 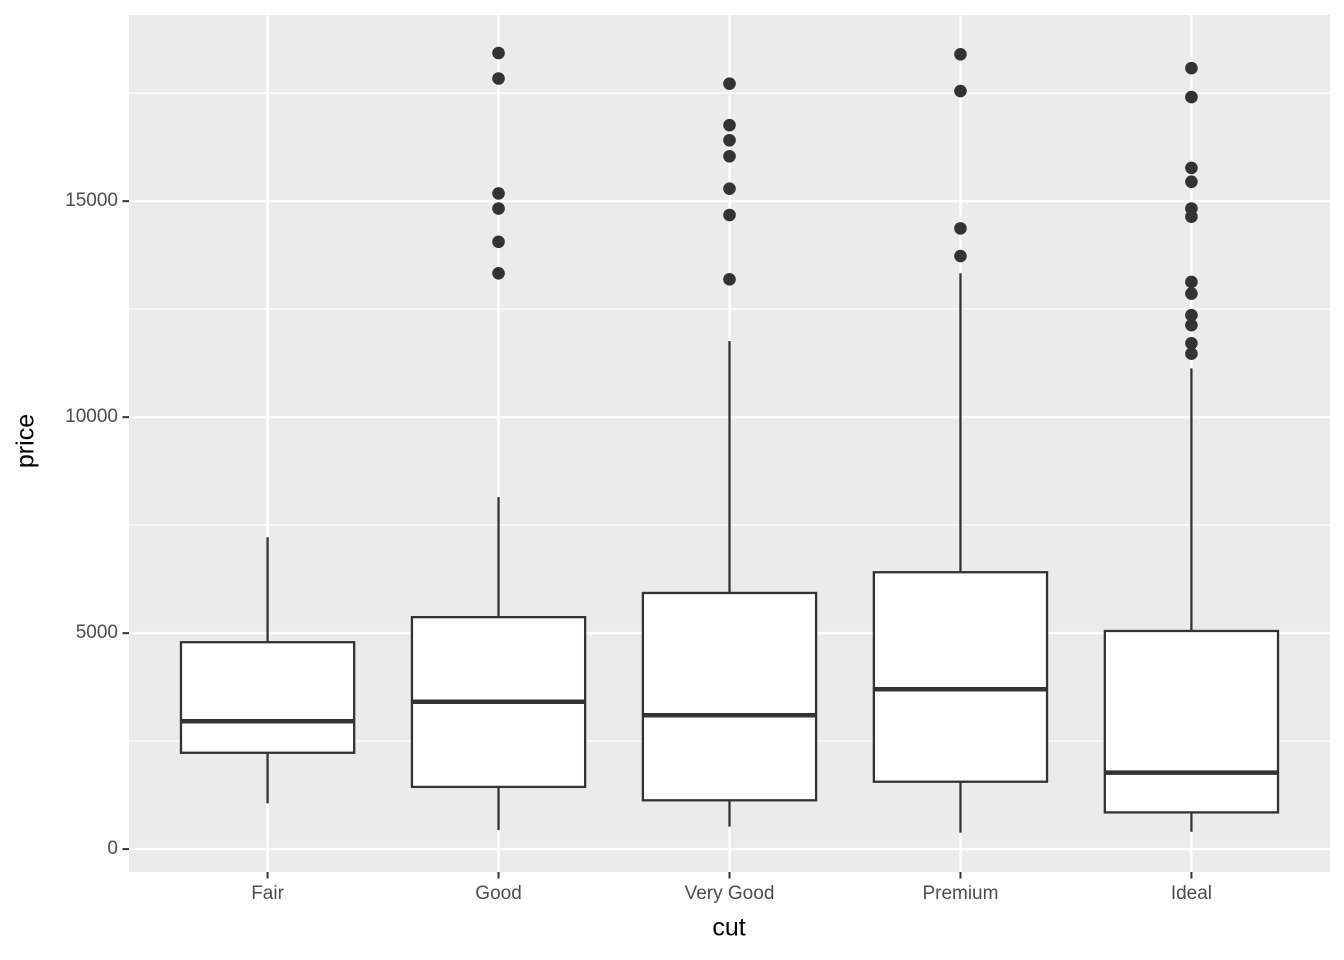 What do you see at coordinates (112, 849) in the screenshot?
I see `y-tick-label-0: 0` at bounding box center [112, 849].